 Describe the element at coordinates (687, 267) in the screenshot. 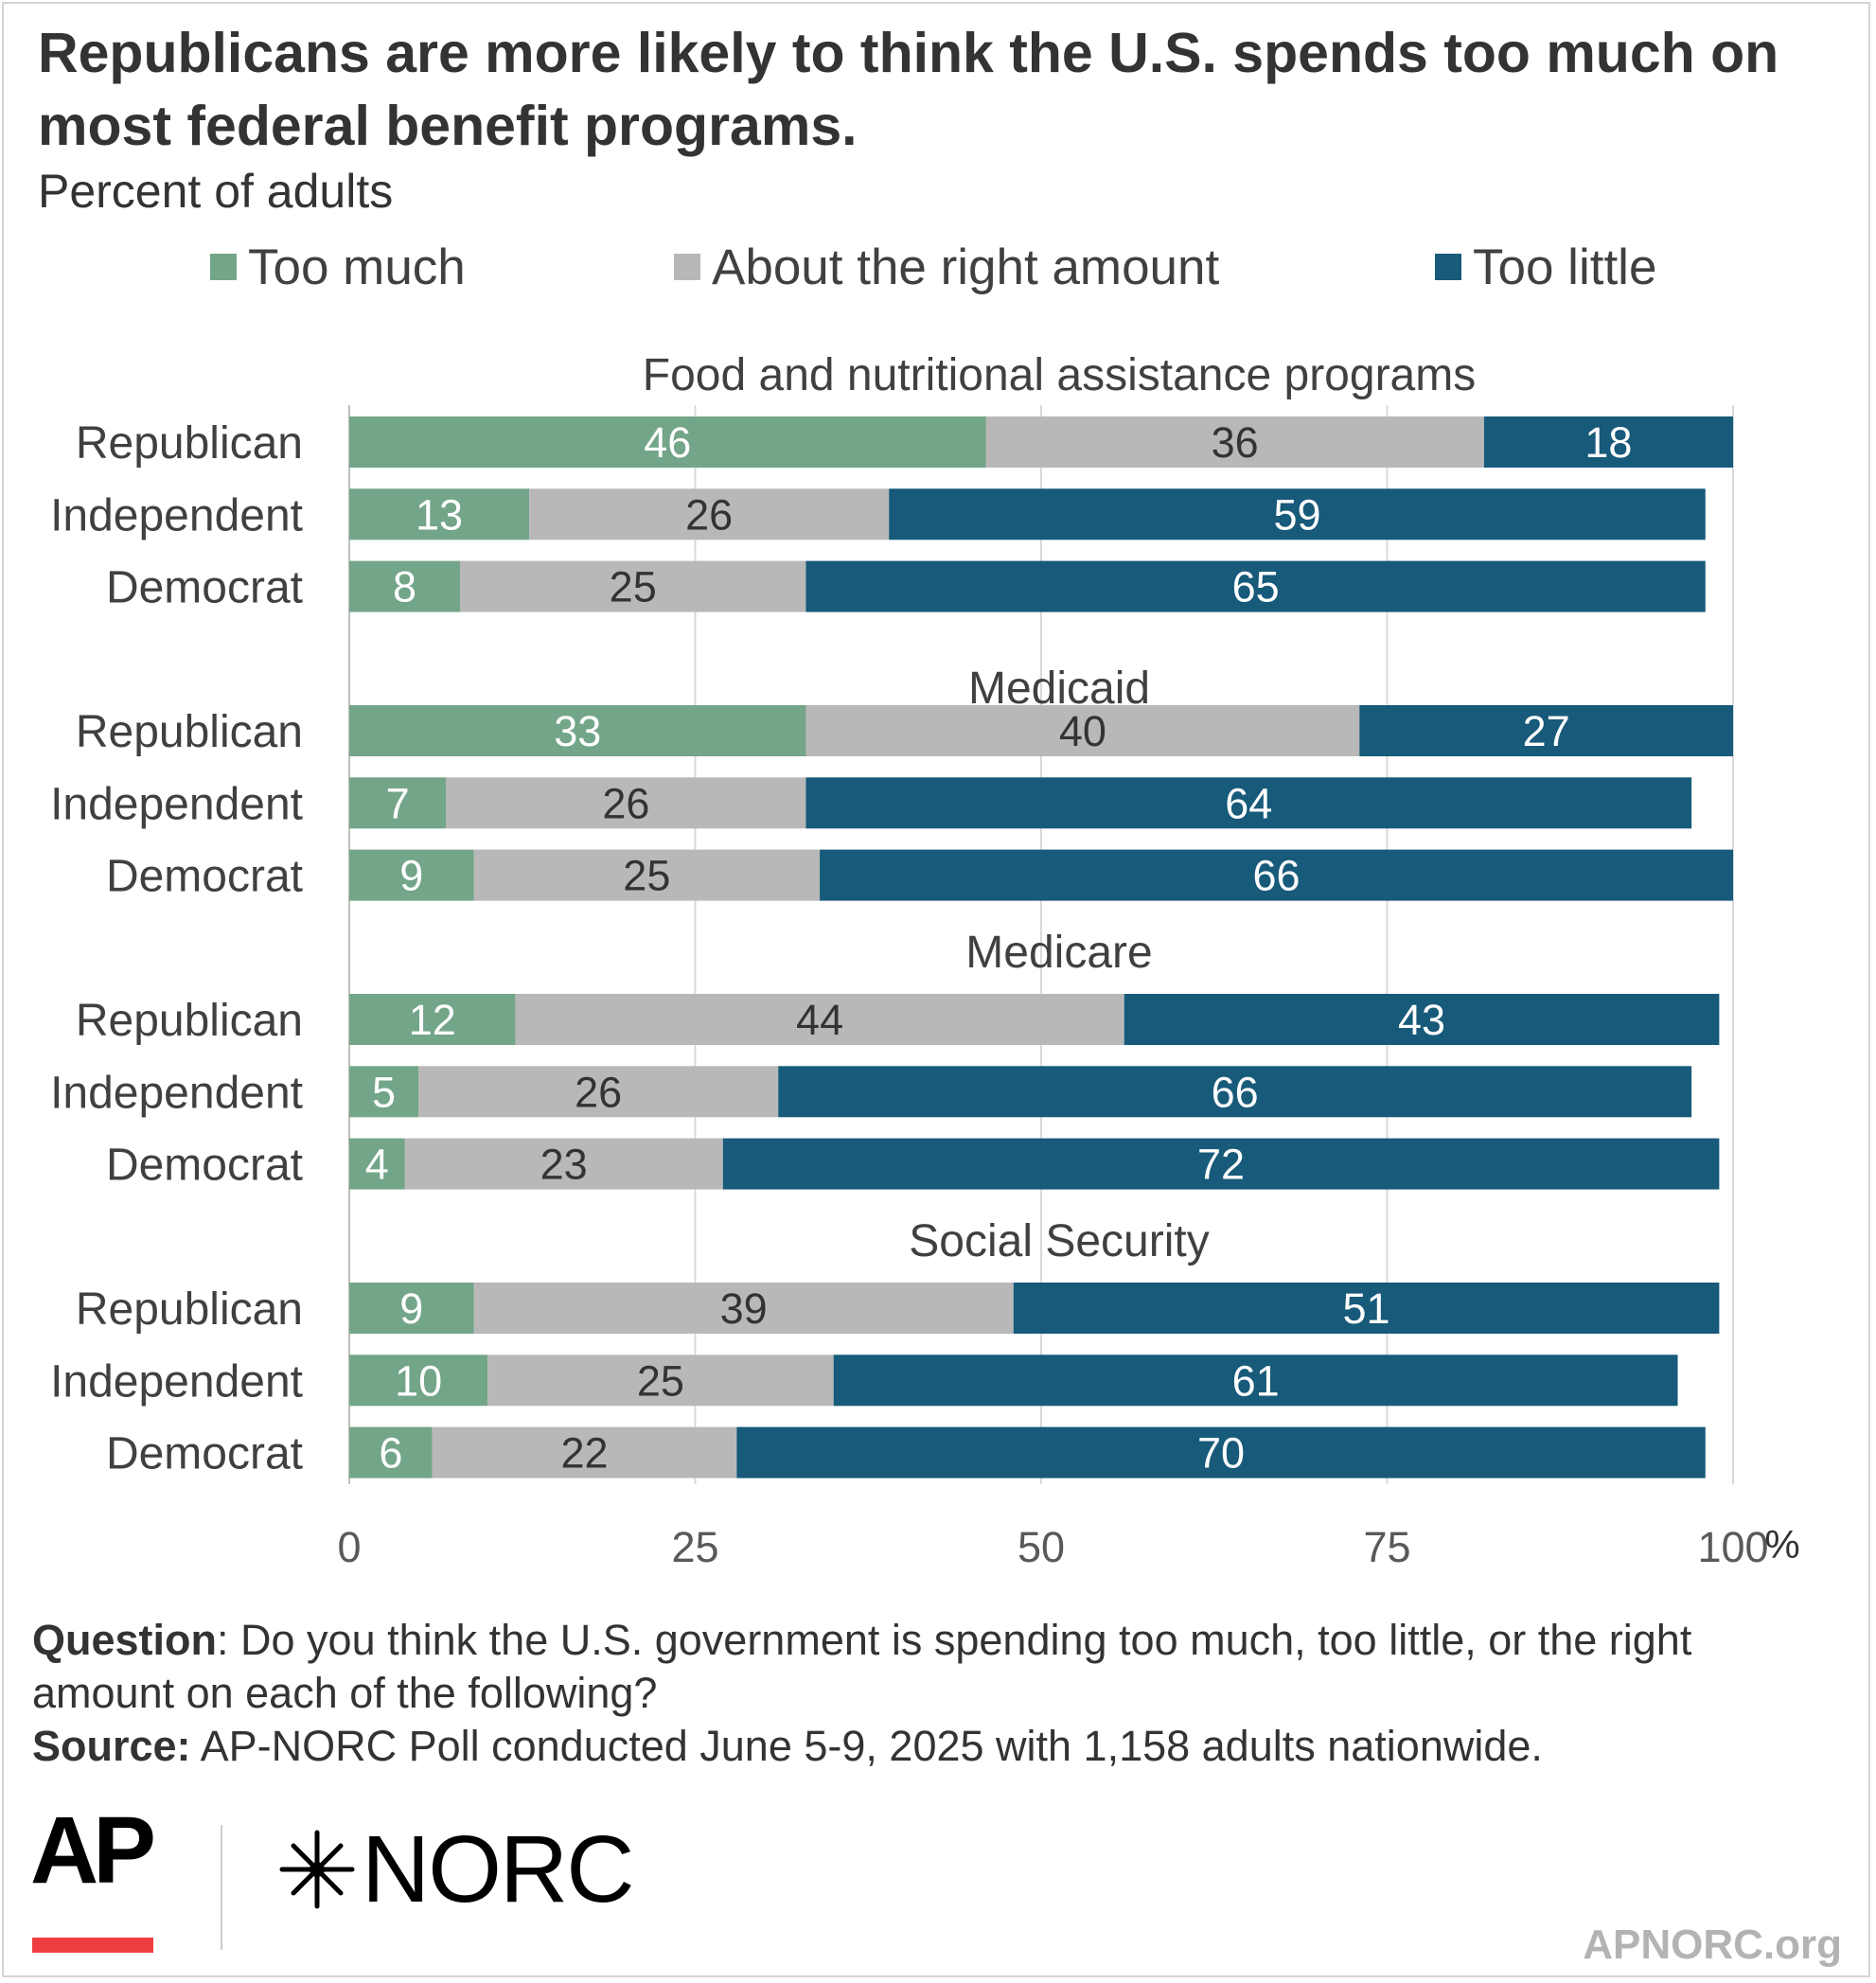

I see `legend-swatch-about-right` at that location.